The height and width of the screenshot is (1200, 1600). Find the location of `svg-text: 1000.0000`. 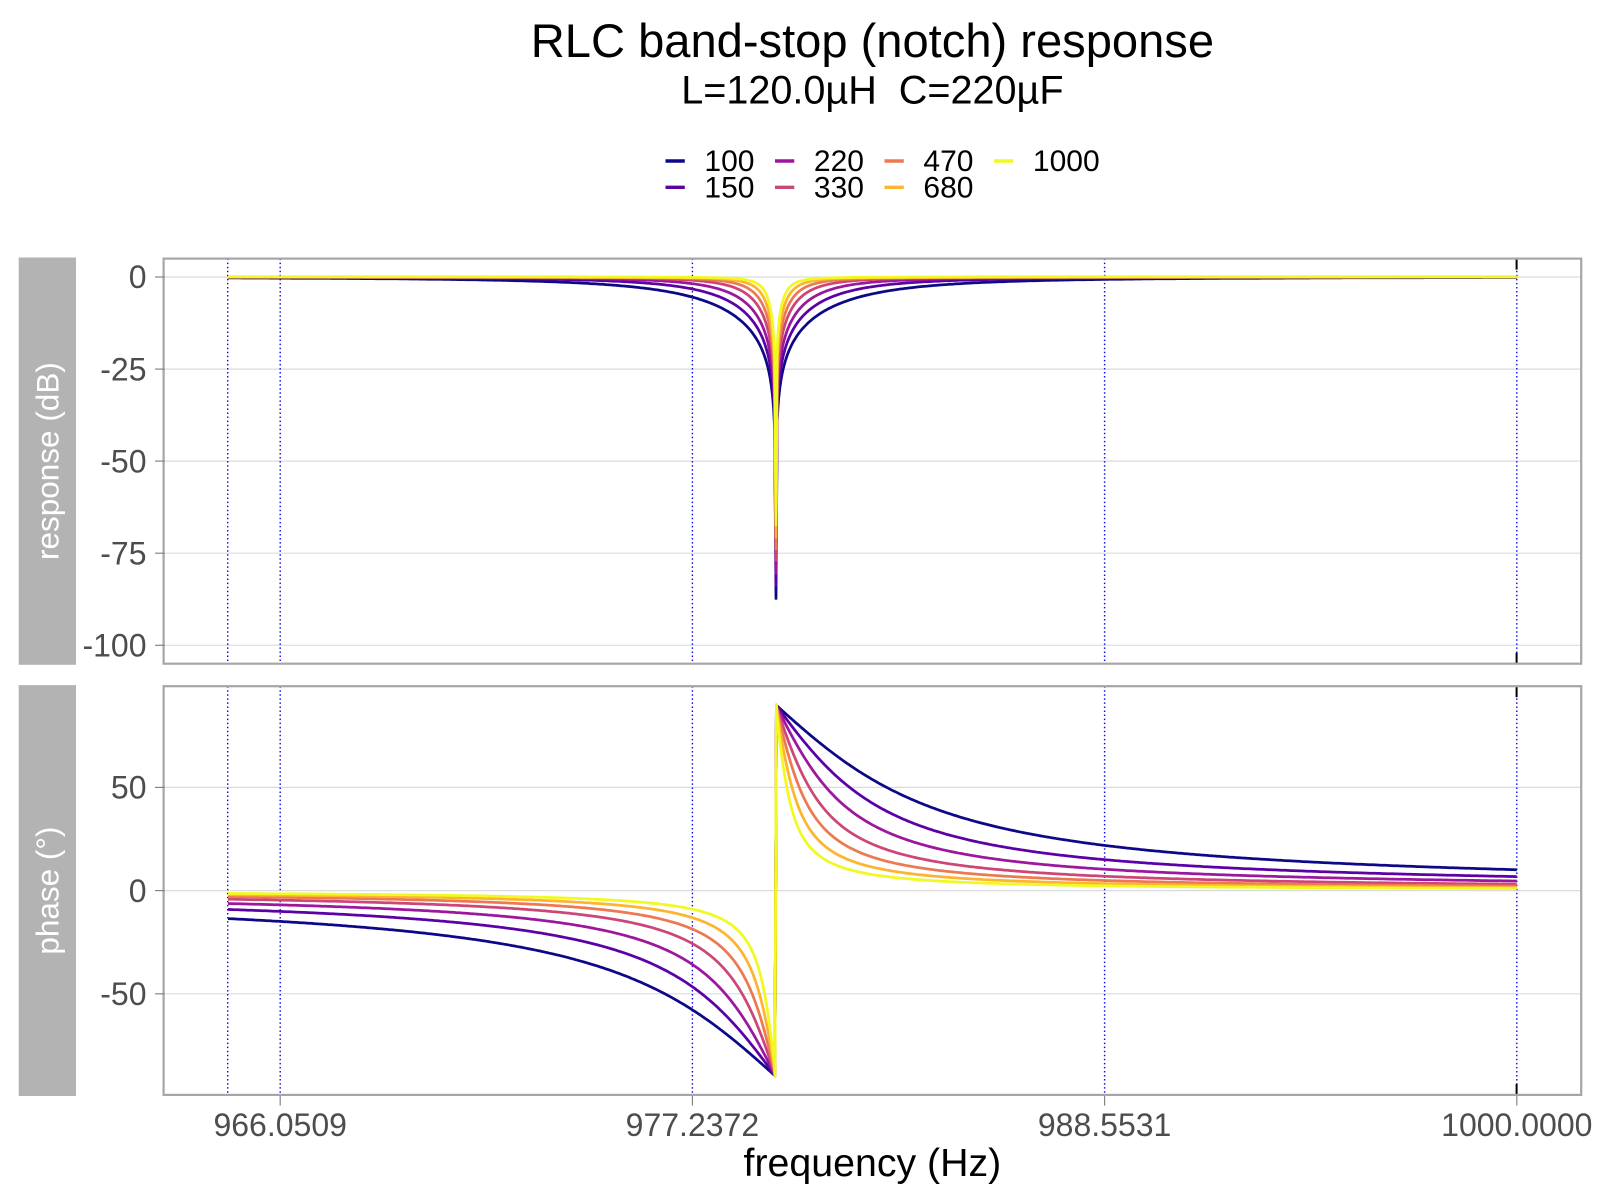

svg-text: 1000.0000 is located at coordinates (1516, 1125).